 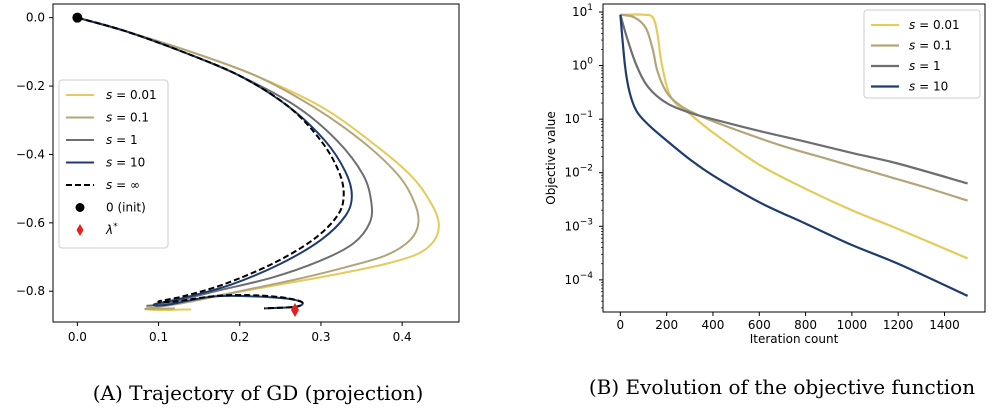 What do you see at coordinates (258, 393) in the screenshot?
I see `caption-a: (A) Trajectory of GD (projection)` at bounding box center [258, 393].